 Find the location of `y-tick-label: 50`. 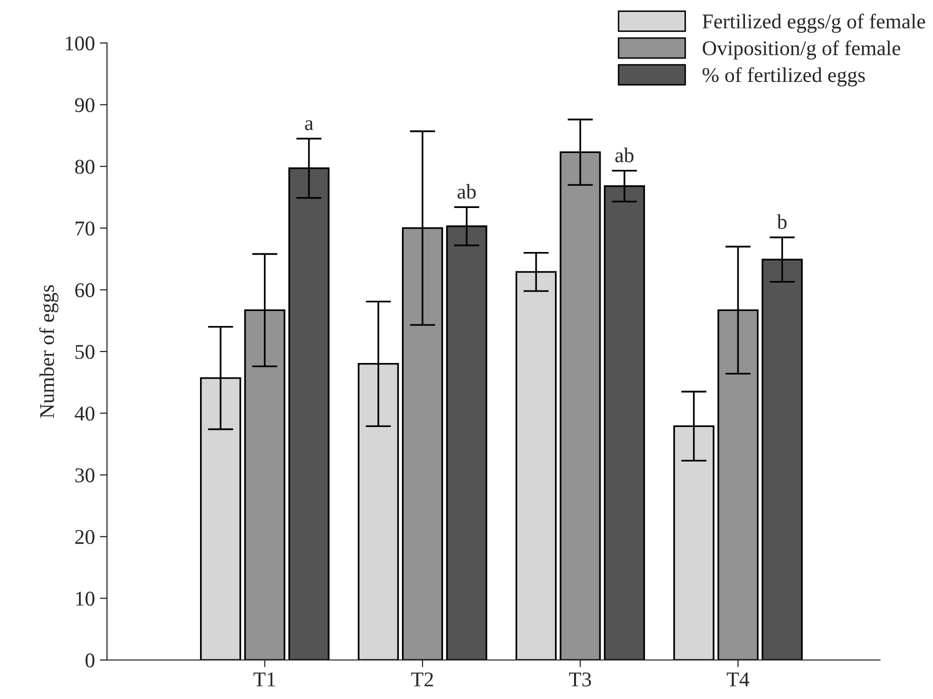

y-tick-label: 50 is located at coordinates (85, 351).